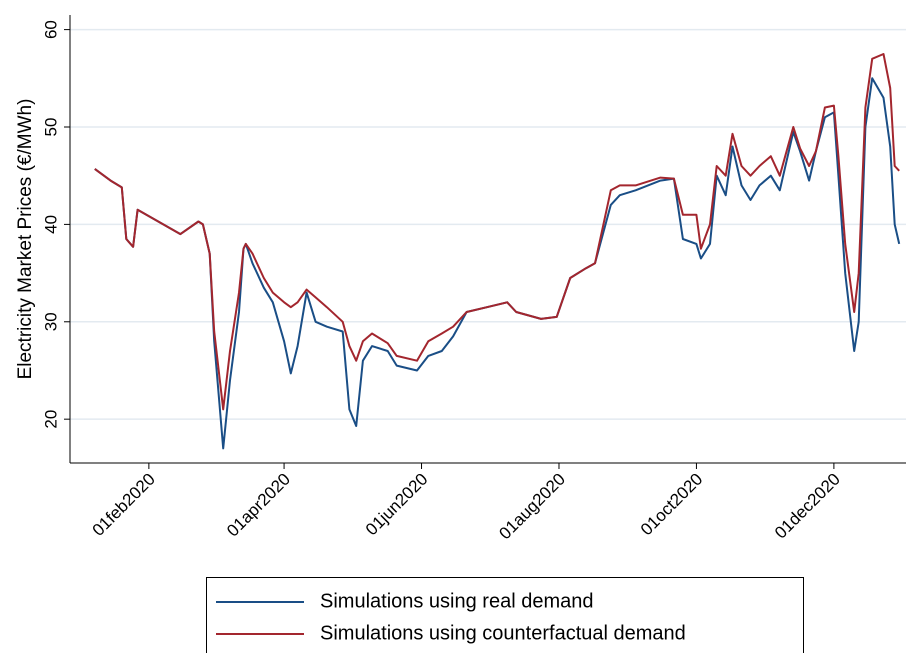  Describe the element at coordinates (503, 633) in the screenshot. I see `legend-label: Simulations using counterfactual demand` at that location.